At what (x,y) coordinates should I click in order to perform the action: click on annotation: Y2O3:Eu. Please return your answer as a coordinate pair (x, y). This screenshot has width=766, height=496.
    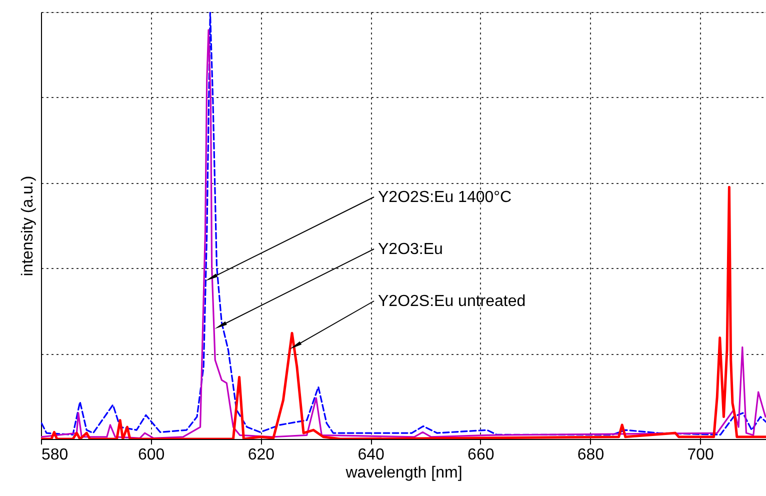
    Looking at the image, I should click on (410, 249).